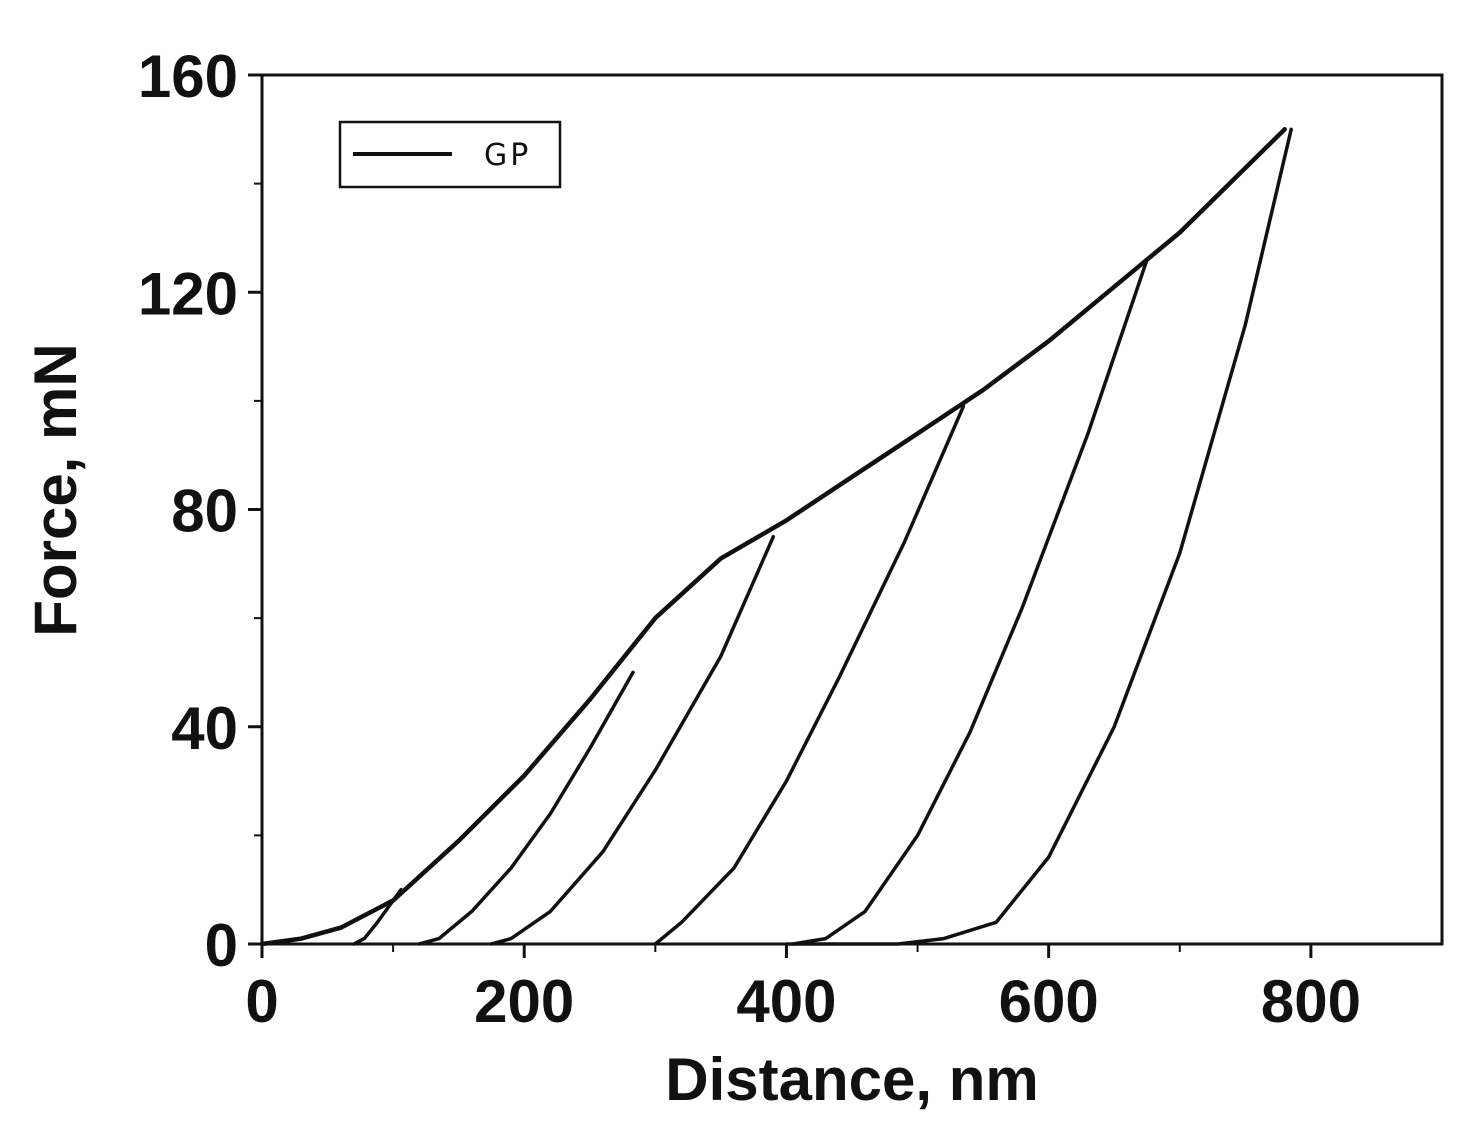 The width and height of the screenshot is (1475, 1130). What do you see at coordinates (261, 1001) in the screenshot?
I see `x-tick-label: 0` at bounding box center [261, 1001].